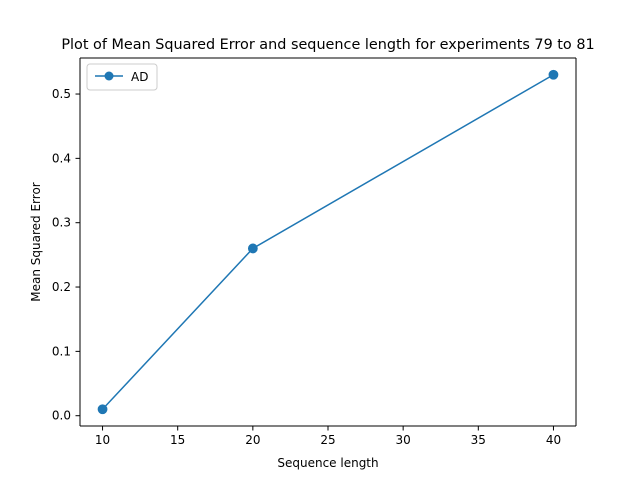  What do you see at coordinates (61, 351) in the screenshot?
I see `y-tick-label: 0.1` at bounding box center [61, 351].